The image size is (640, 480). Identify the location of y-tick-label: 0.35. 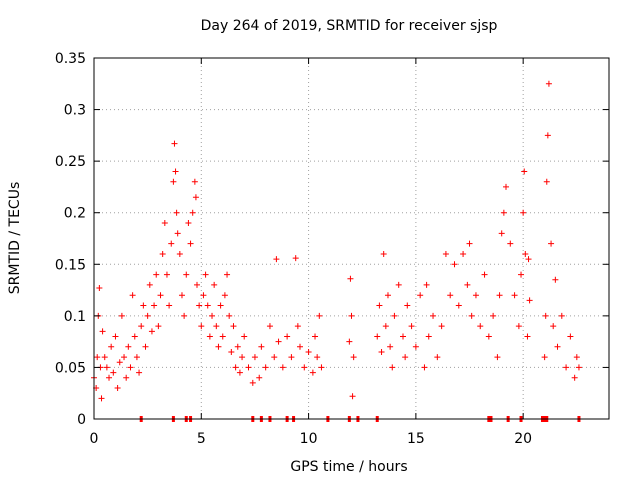
(70, 59).